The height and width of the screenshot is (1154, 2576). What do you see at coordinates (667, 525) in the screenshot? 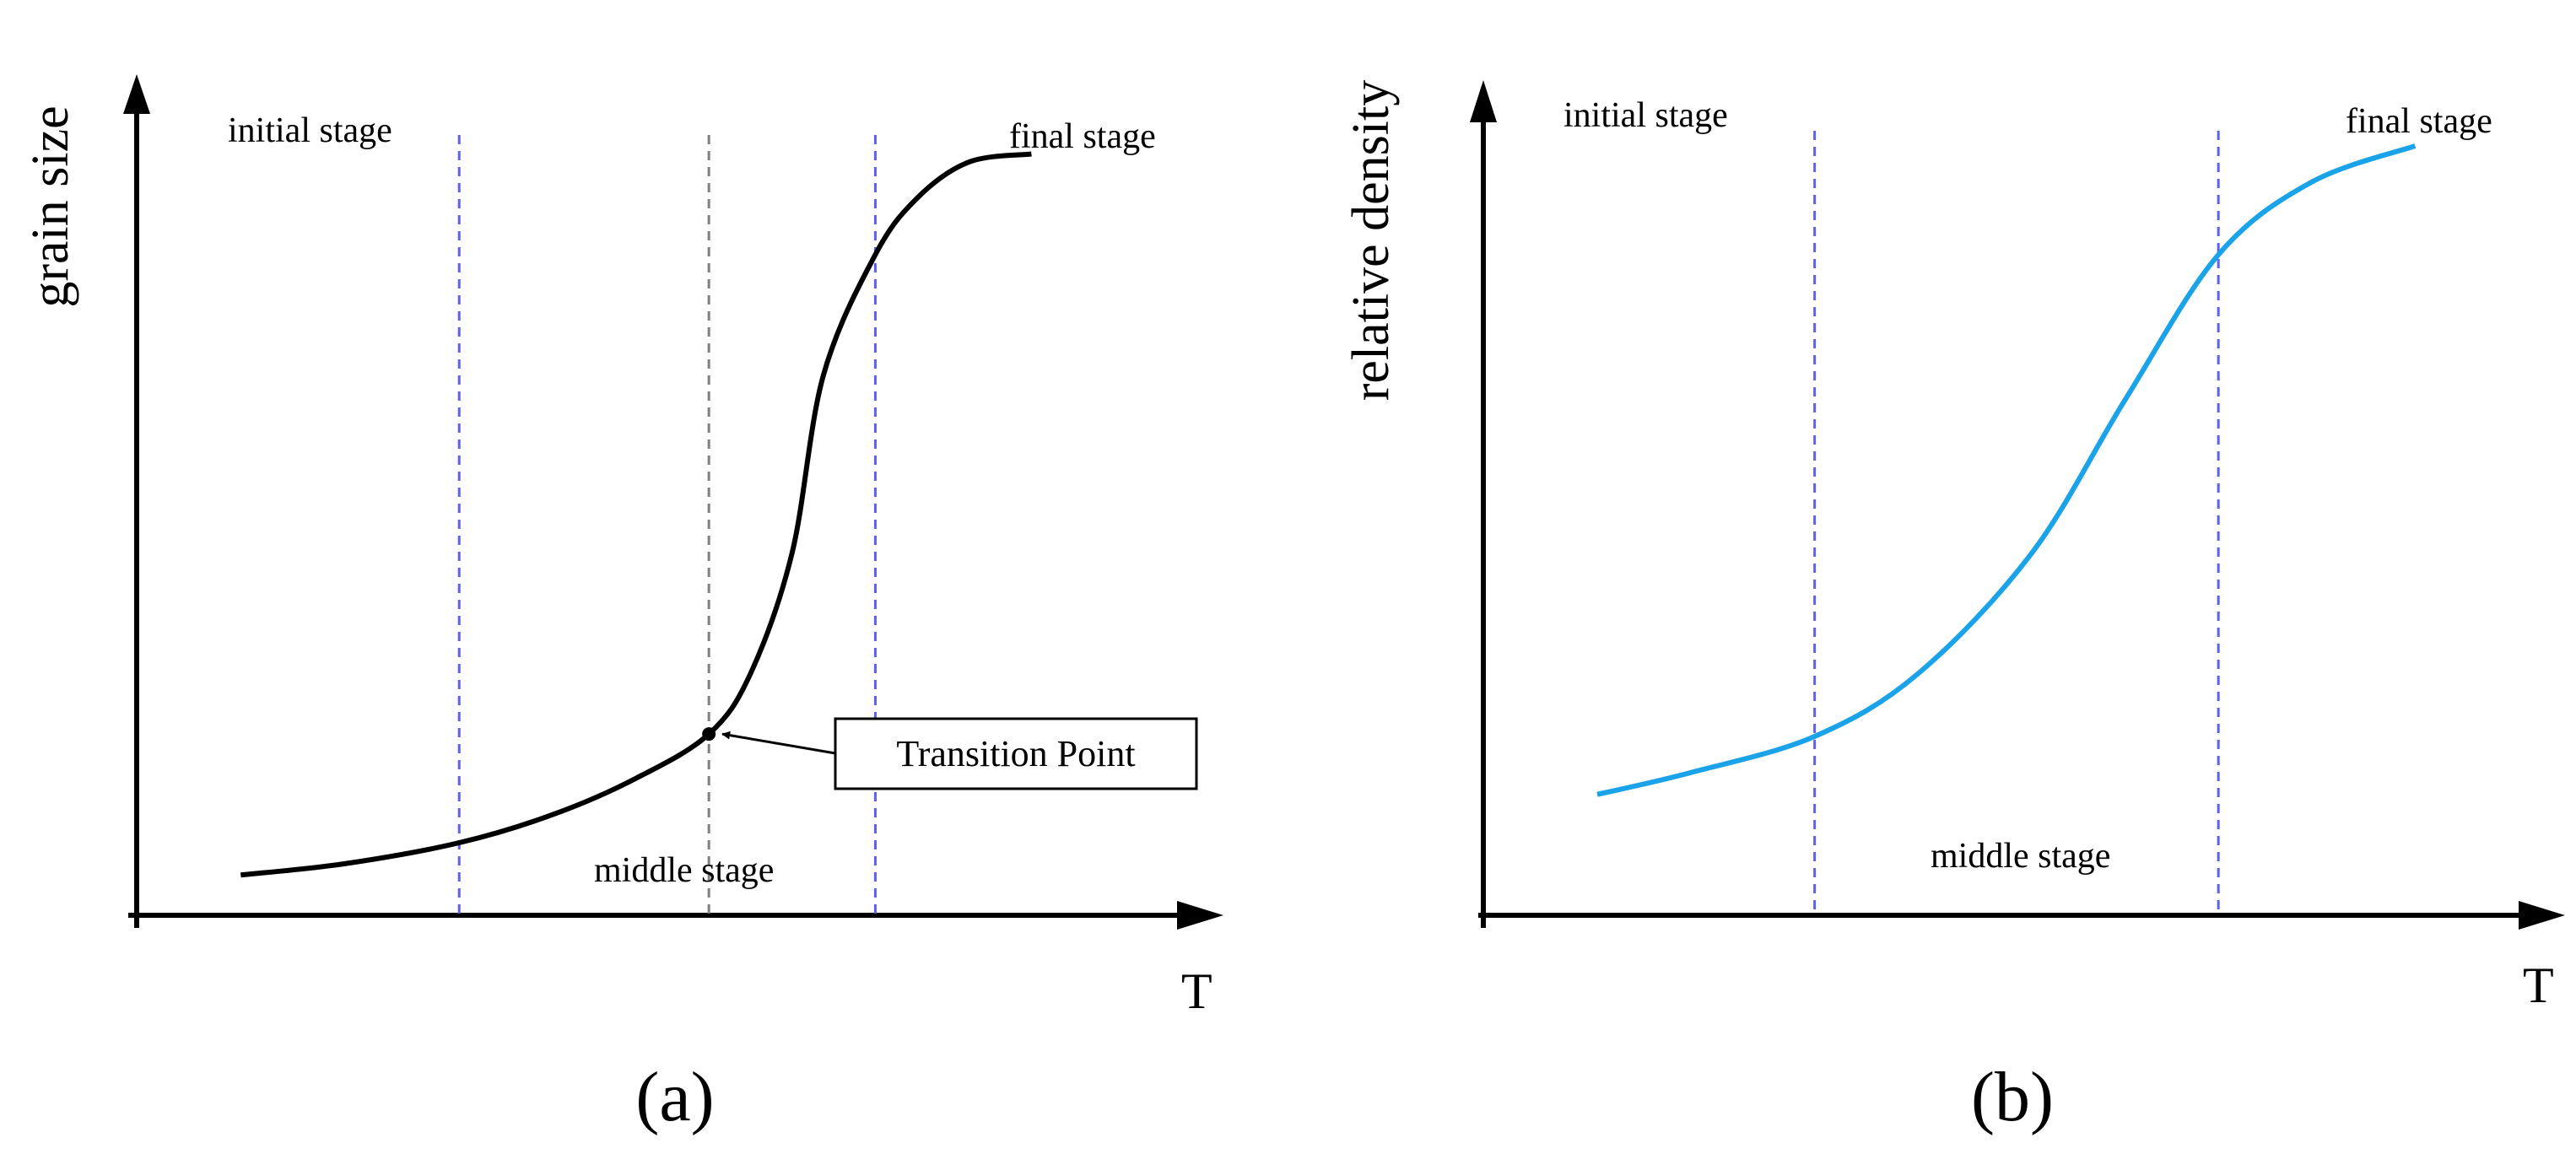
I see `panel-a-stage-boundaries` at bounding box center [667, 525].